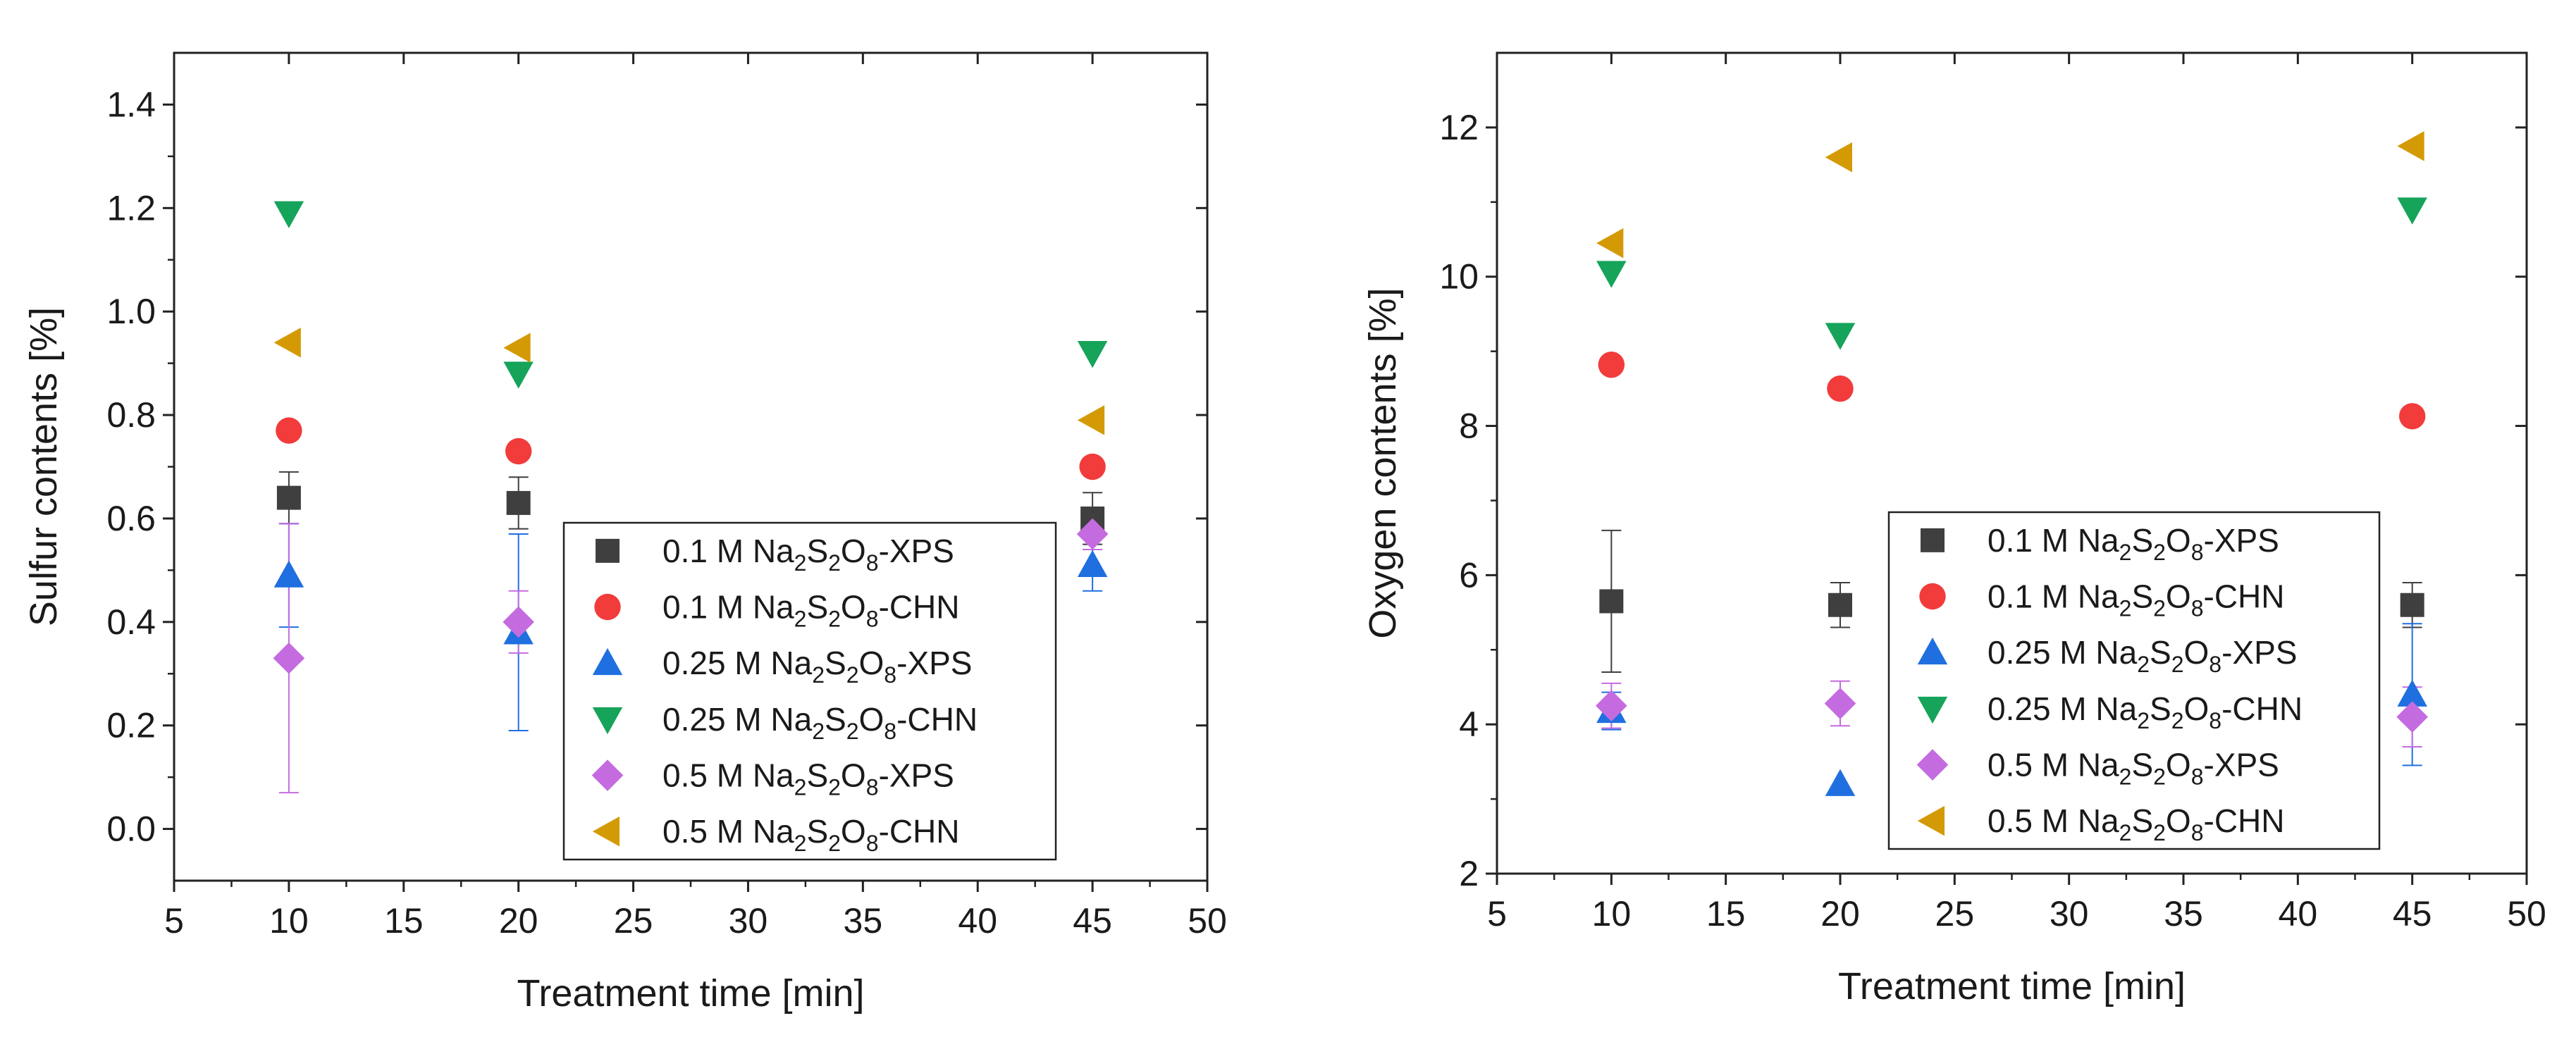  What do you see at coordinates (1469, 426) in the screenshot?
I see `y-tick-label: 8` at bounding box center [1469, 426].